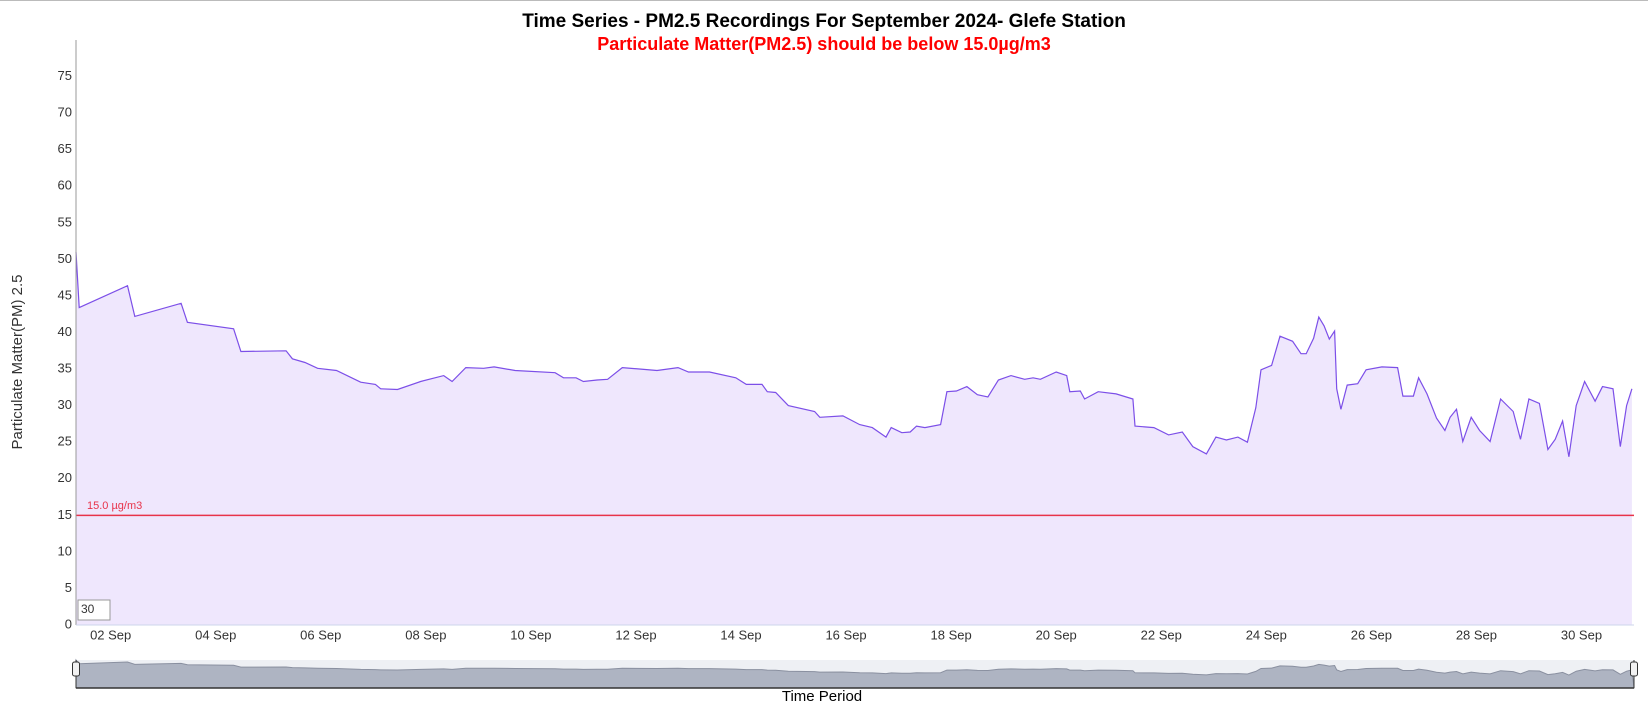 The width and height of the screenshot is (1648, 714). What do you see at coordinates (65, 550) in the screenshot?
I see `y-tick-label: 10` at bounding box center [65, 550].